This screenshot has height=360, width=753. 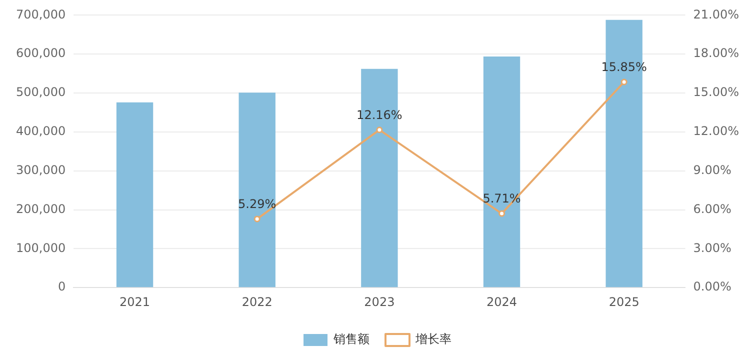 I want to click on data-label: 5.29%, so click(x=257, y=204).